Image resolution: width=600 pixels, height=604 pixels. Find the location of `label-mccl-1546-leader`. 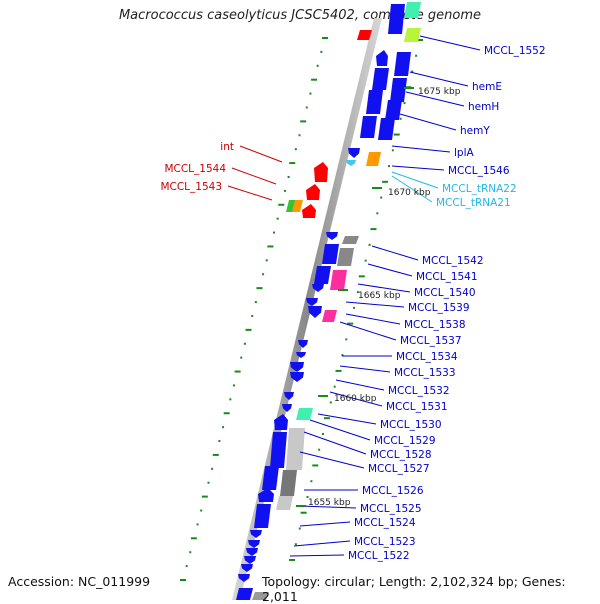

label-mccl-1546-leader is located at coordinates (418, 168).